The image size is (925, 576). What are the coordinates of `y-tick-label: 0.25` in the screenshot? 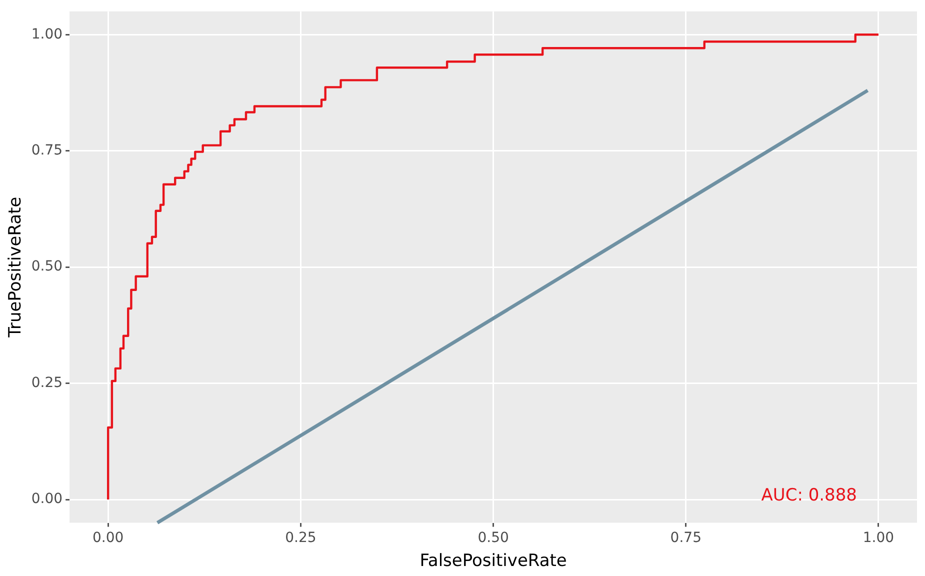 It's located at (47, 382).